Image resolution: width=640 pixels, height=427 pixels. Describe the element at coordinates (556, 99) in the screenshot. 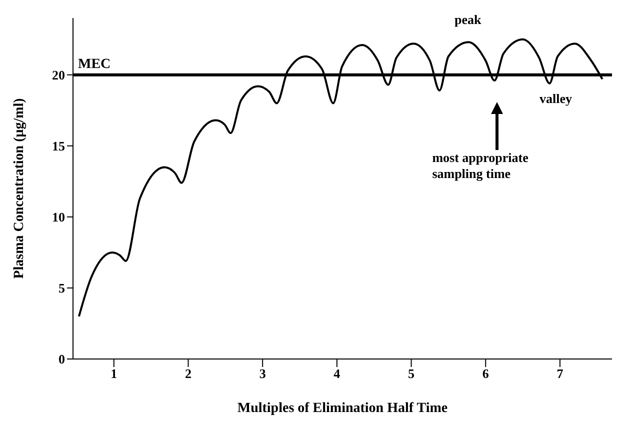

I see `annotation: valley` at that location.